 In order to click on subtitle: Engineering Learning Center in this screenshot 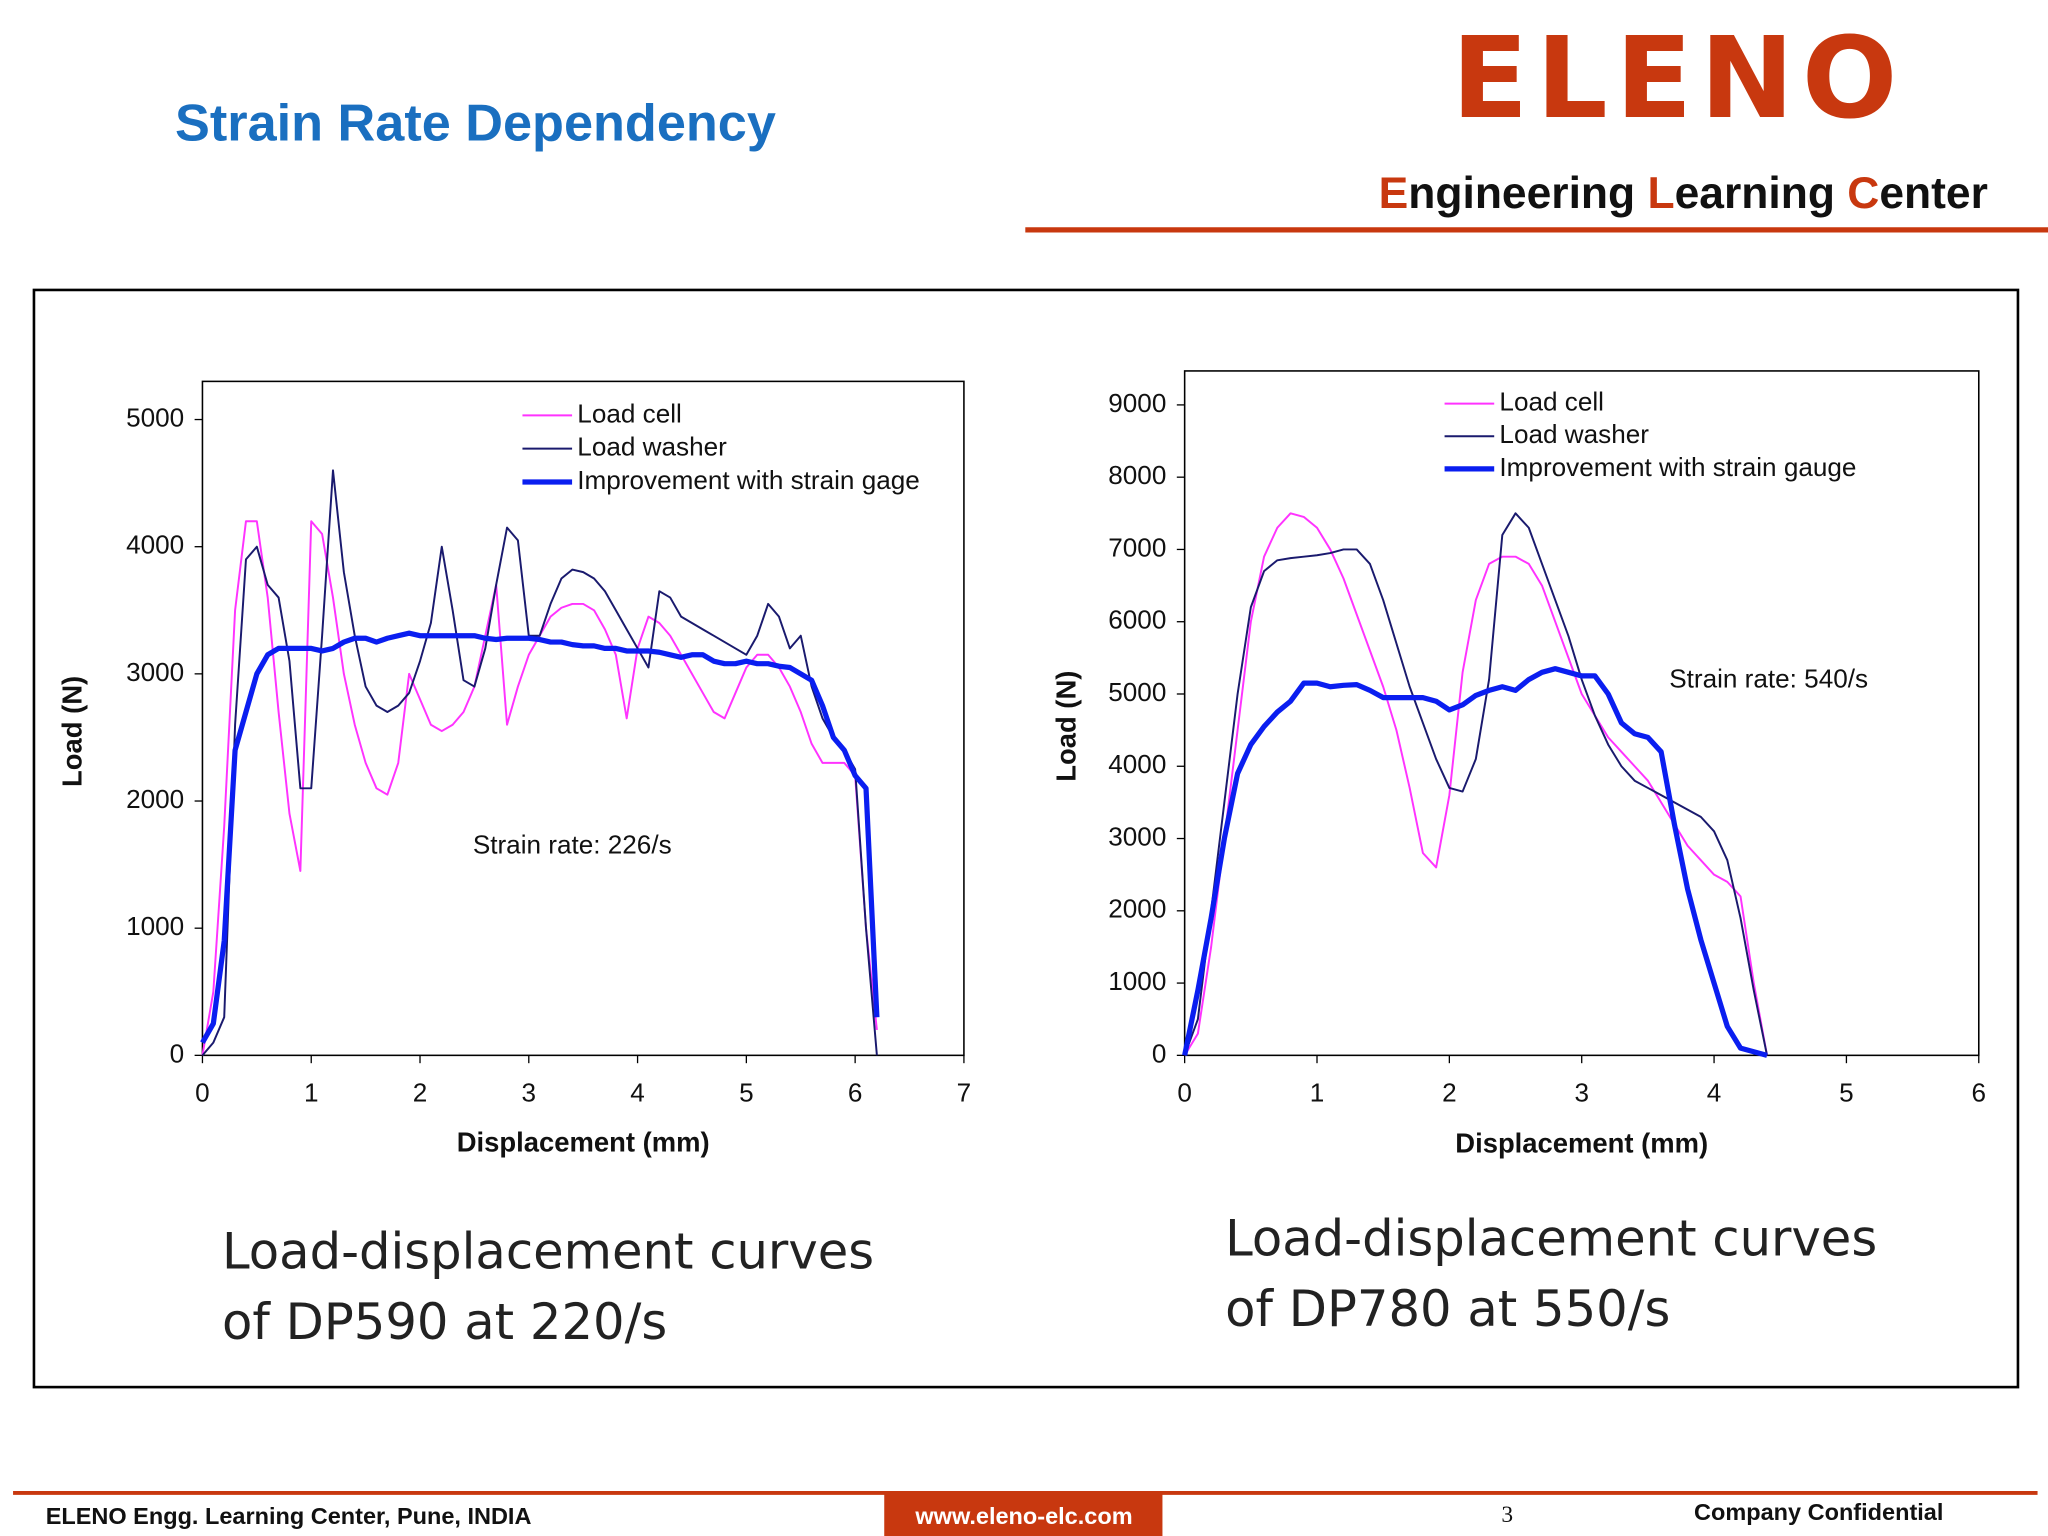, I will do `click(1683, 193)`.